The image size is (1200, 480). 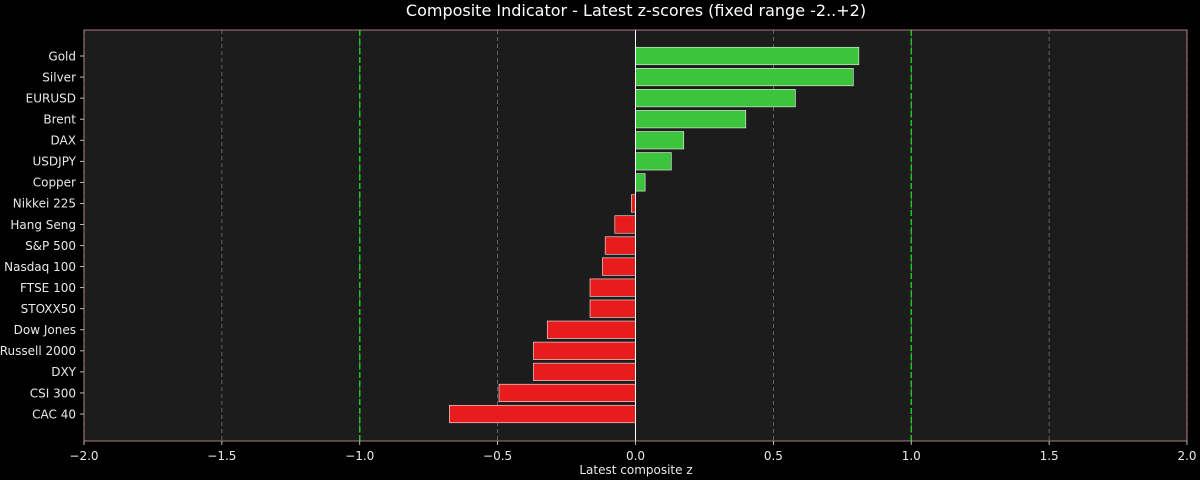 What do you see at coordinates (221, 456) in the screenshot?
I see `x-tick-label-1: −1.5` at bounding box center [221, 456].